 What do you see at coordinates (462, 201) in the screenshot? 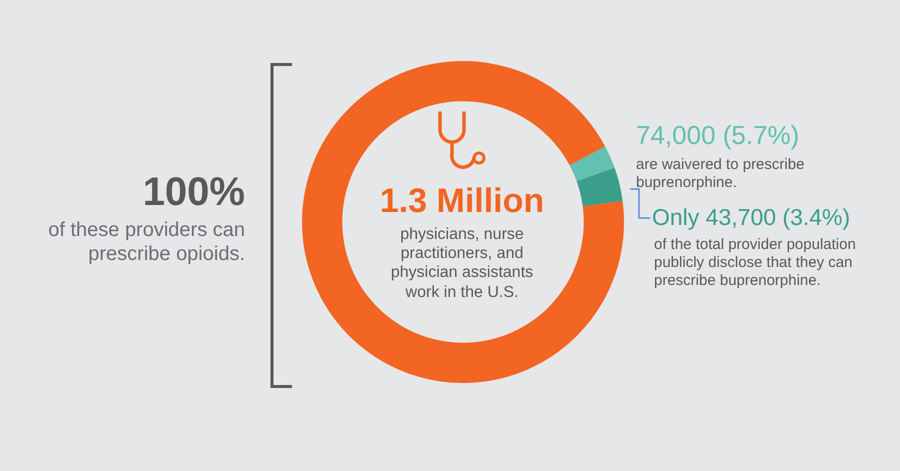
I see `text: 1.3 Million` at bounding box center [462, 201].